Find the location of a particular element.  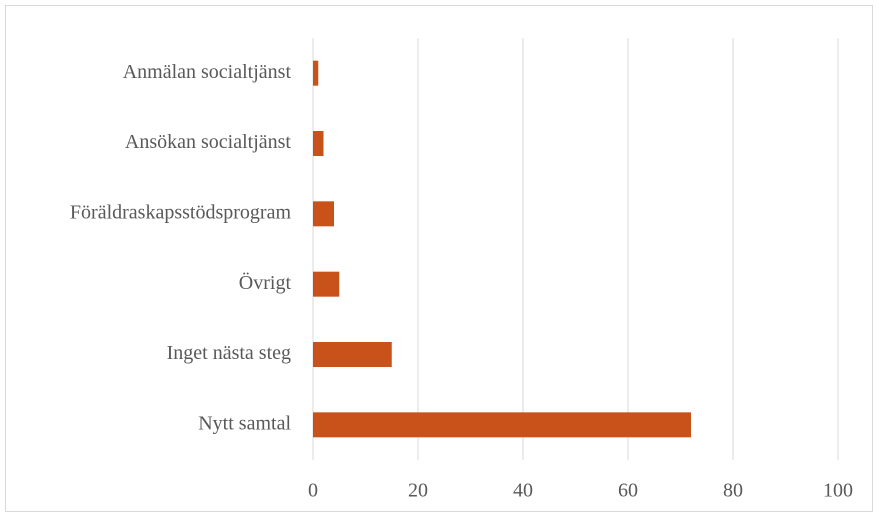

y-tick-label: Övrigt is located at coordinates (265, 282).